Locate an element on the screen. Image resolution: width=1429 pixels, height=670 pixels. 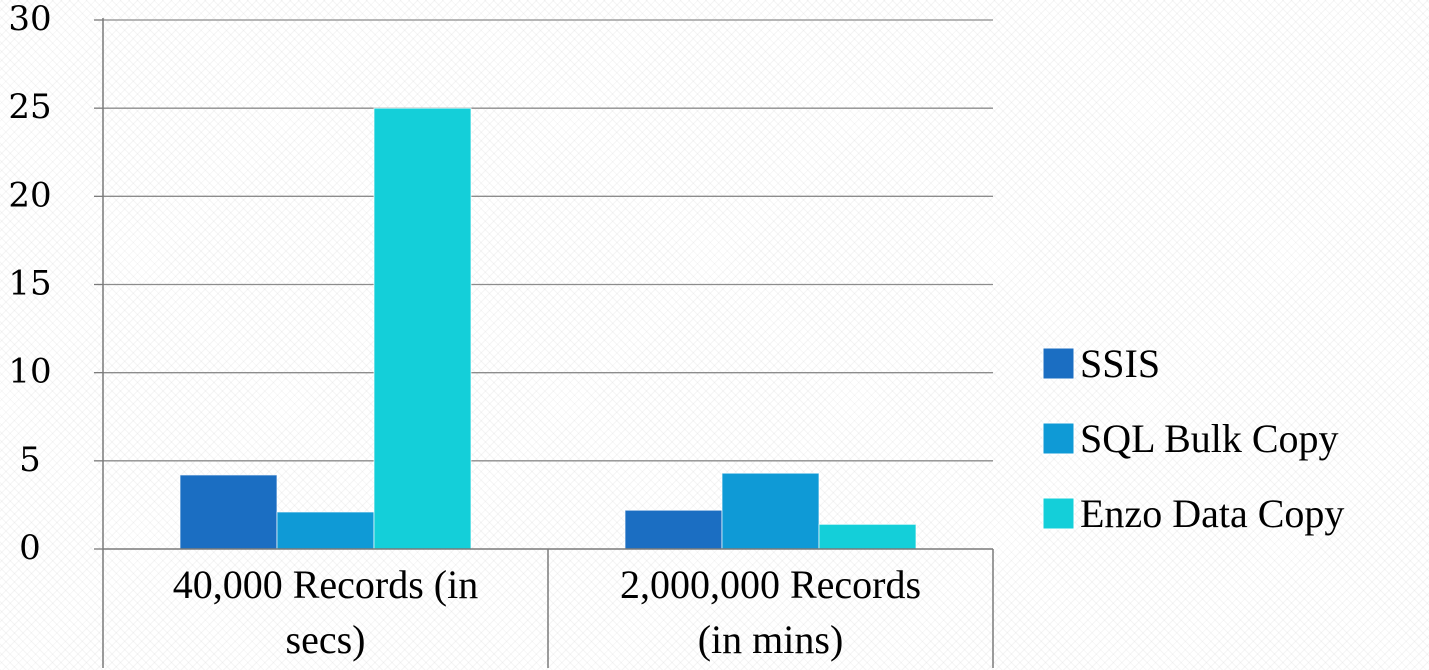
category-label: (in mins) is located at coordinates (771, 639).